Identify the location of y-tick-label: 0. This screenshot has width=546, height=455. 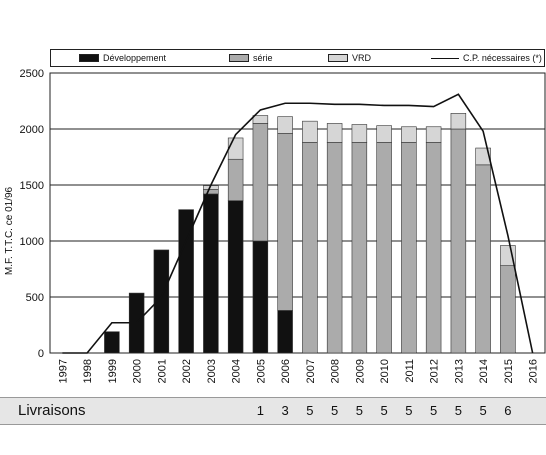
(41, 354).